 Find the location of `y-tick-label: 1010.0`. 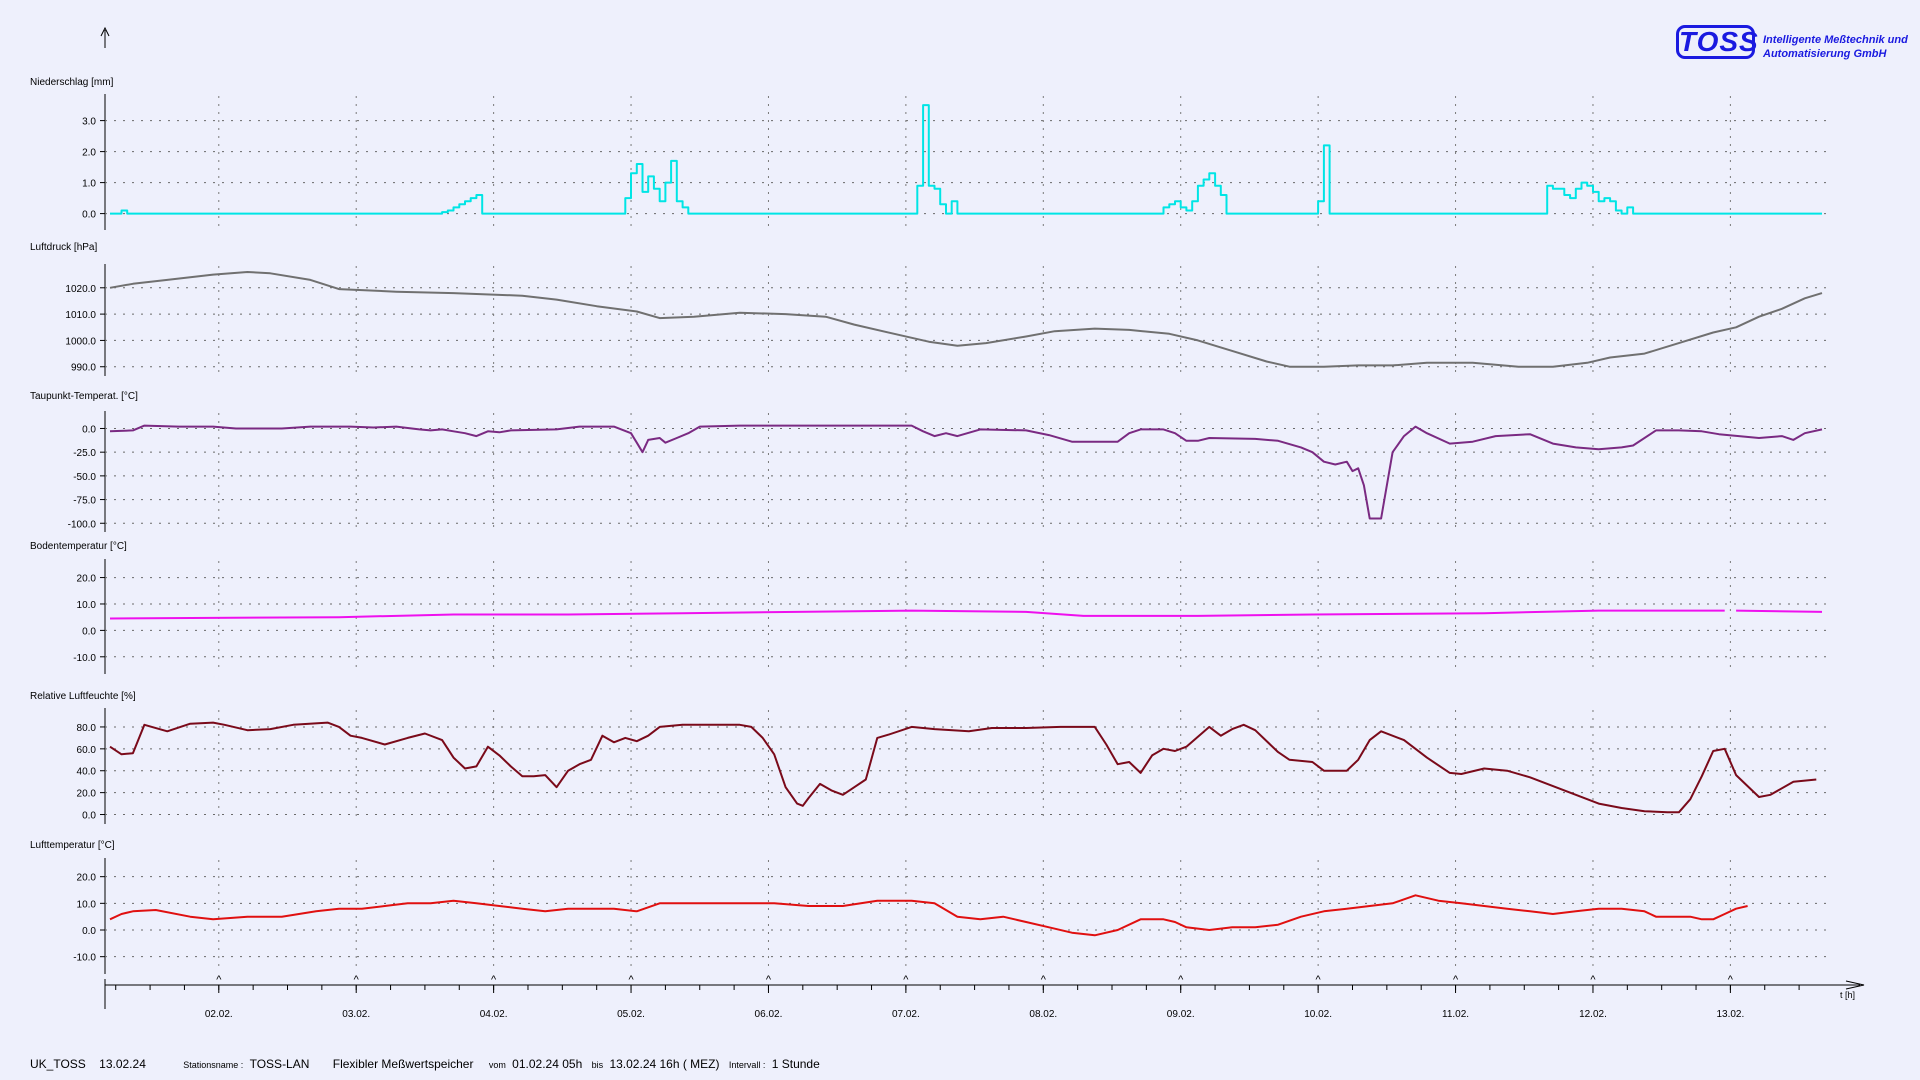

y-tick-label: 1010.0 is located at coordinates (80, 315).